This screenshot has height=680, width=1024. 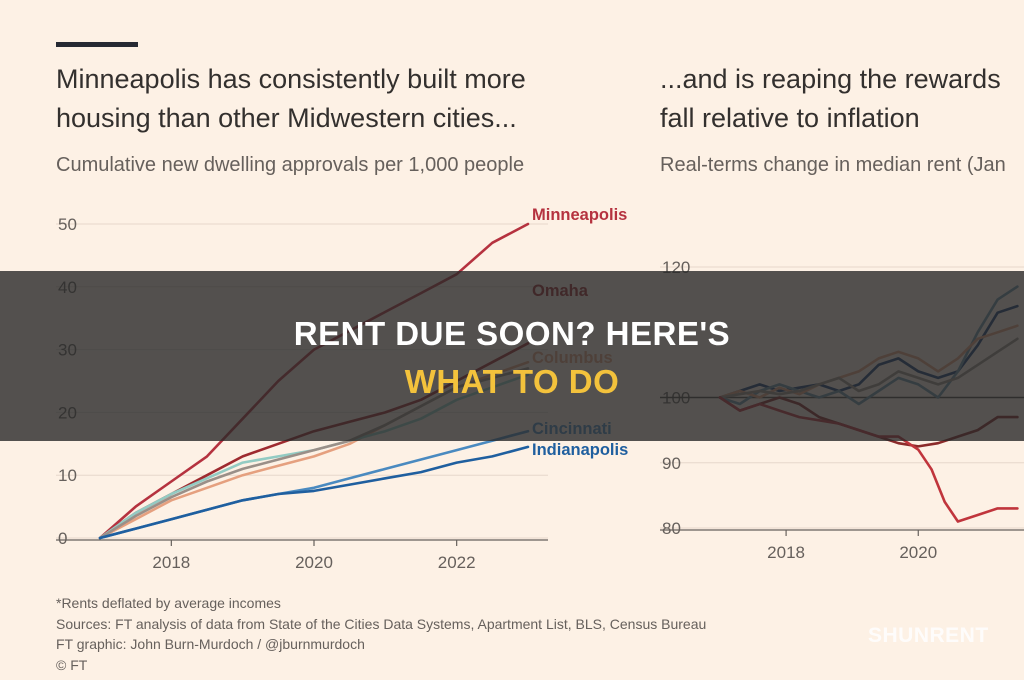 I want to click on series-label-indianapolis: Indianapolis, so click(x=580, y=450).